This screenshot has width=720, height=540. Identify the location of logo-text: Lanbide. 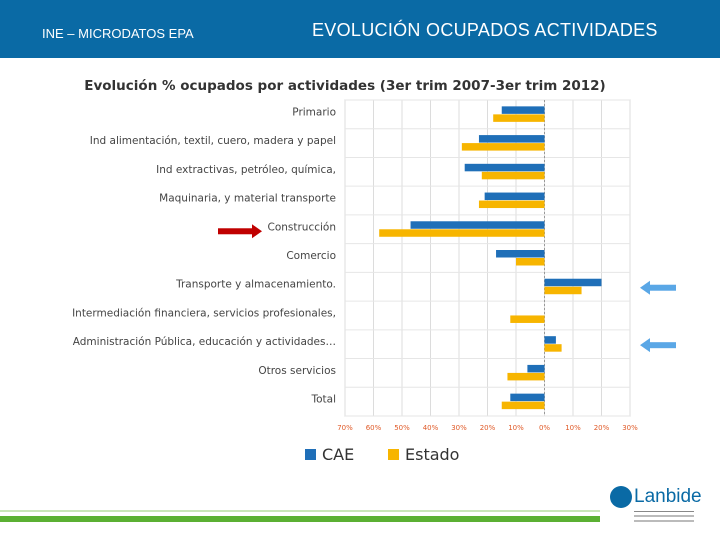
(668, 496).